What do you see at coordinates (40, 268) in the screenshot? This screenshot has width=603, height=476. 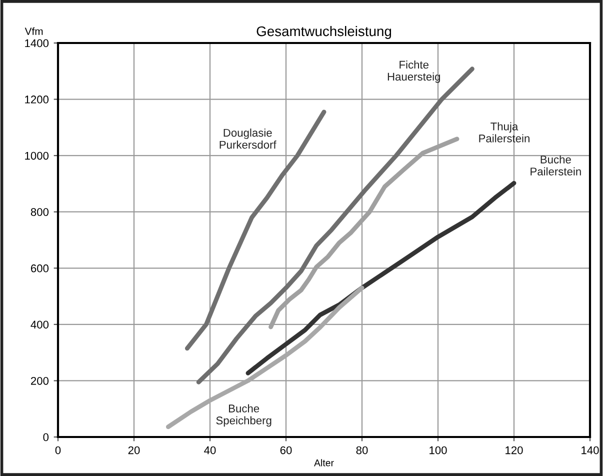 I see `y-tick-label: 600` at bounding box center [40, 268].